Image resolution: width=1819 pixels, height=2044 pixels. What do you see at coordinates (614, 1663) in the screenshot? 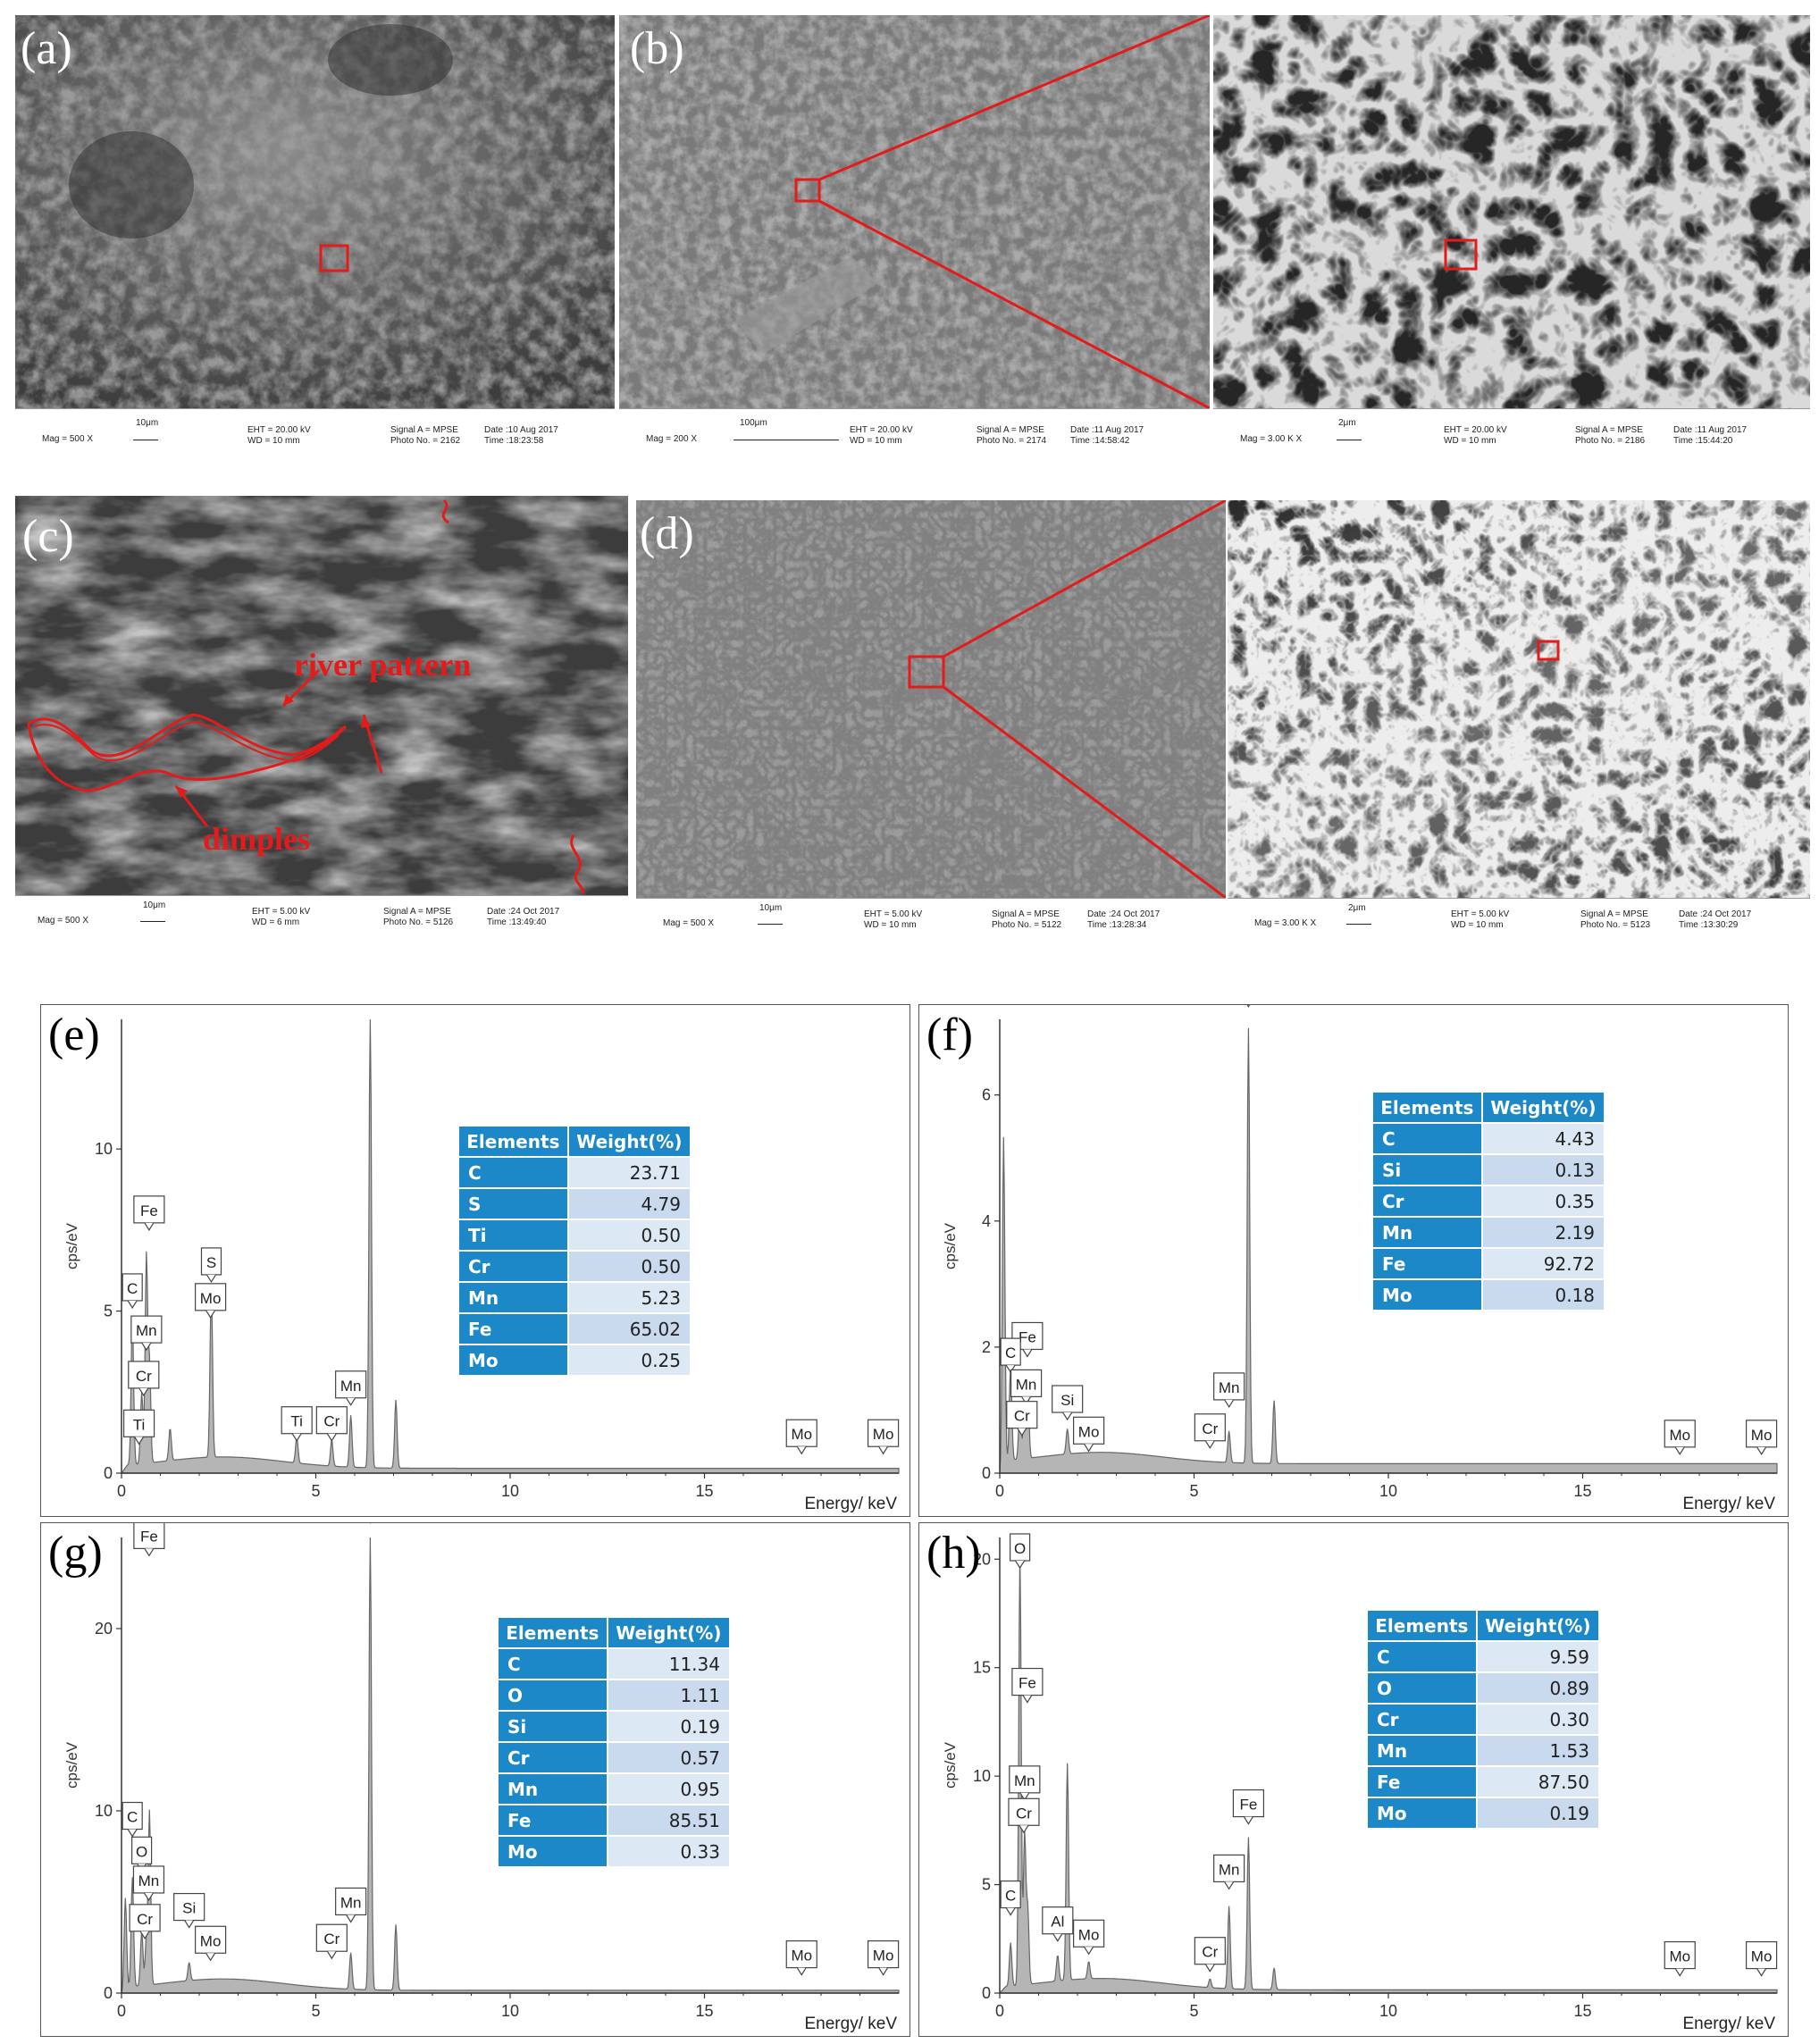
I see `table-row: C 11.34` at bounding box center [614, 1663].